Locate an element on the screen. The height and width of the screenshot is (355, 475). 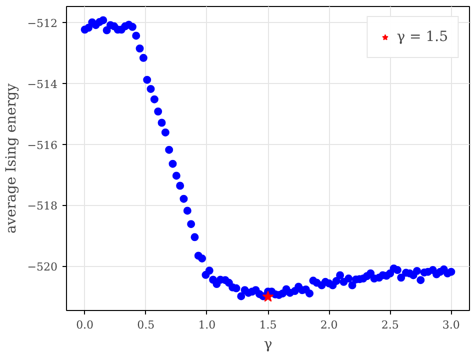
y-axis-title: average Ising energy is located at coordinates (11, 158).